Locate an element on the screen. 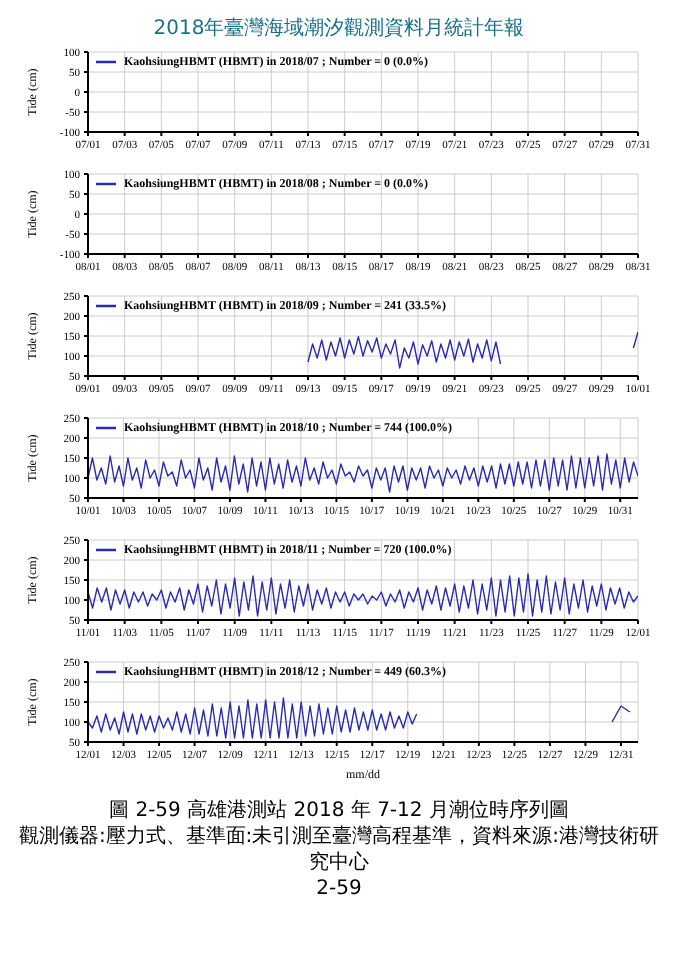 The width and height of the screenshot is (678, 960). caption: 圖 2-59 高雄港測站 2018 年 7-12 月潮位時序列圖 is located at coordinates (339, 811).